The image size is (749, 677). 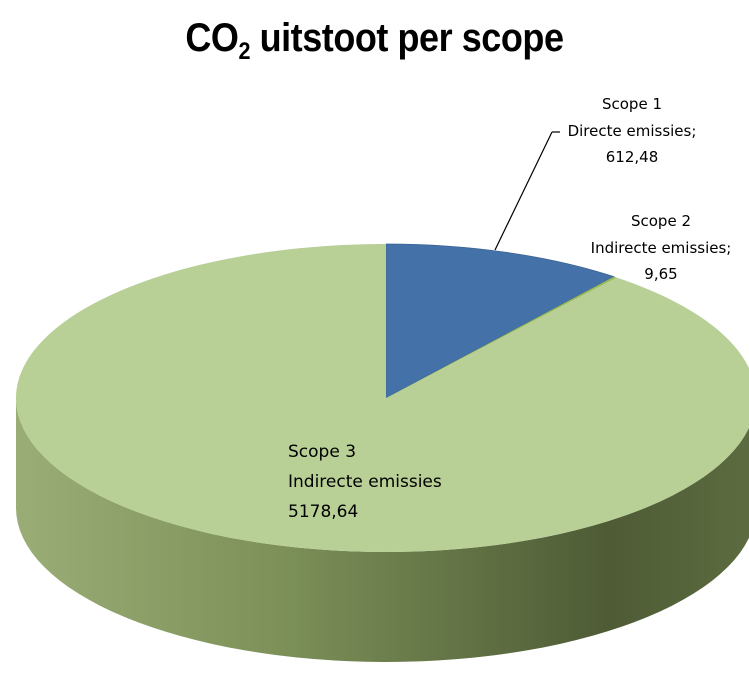 What do you see at coordinates (661, 221) in the screenshot?
I see `scope2-label: Scope 2` at bounding box center [661, 221].